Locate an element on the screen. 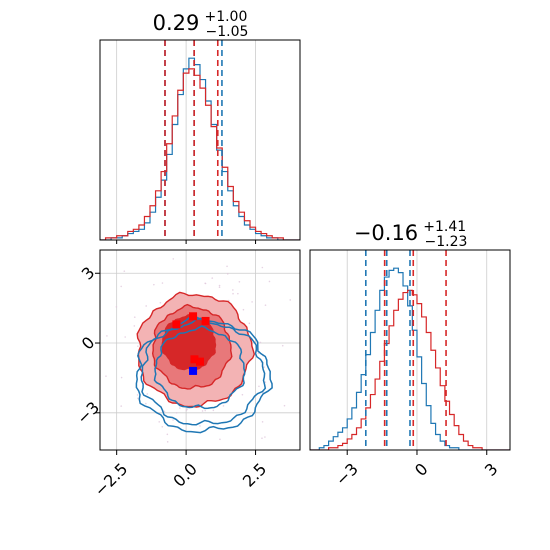  marginal-x-hist-blue is located at coordinates (200, 148).